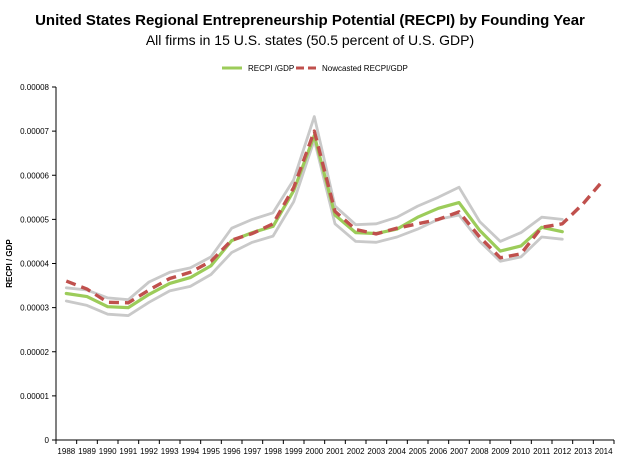  What do you see at coordinates (542, 451) in the screenshot?
I see `x-tick-label: 2011` at bounding box center [542, 451].